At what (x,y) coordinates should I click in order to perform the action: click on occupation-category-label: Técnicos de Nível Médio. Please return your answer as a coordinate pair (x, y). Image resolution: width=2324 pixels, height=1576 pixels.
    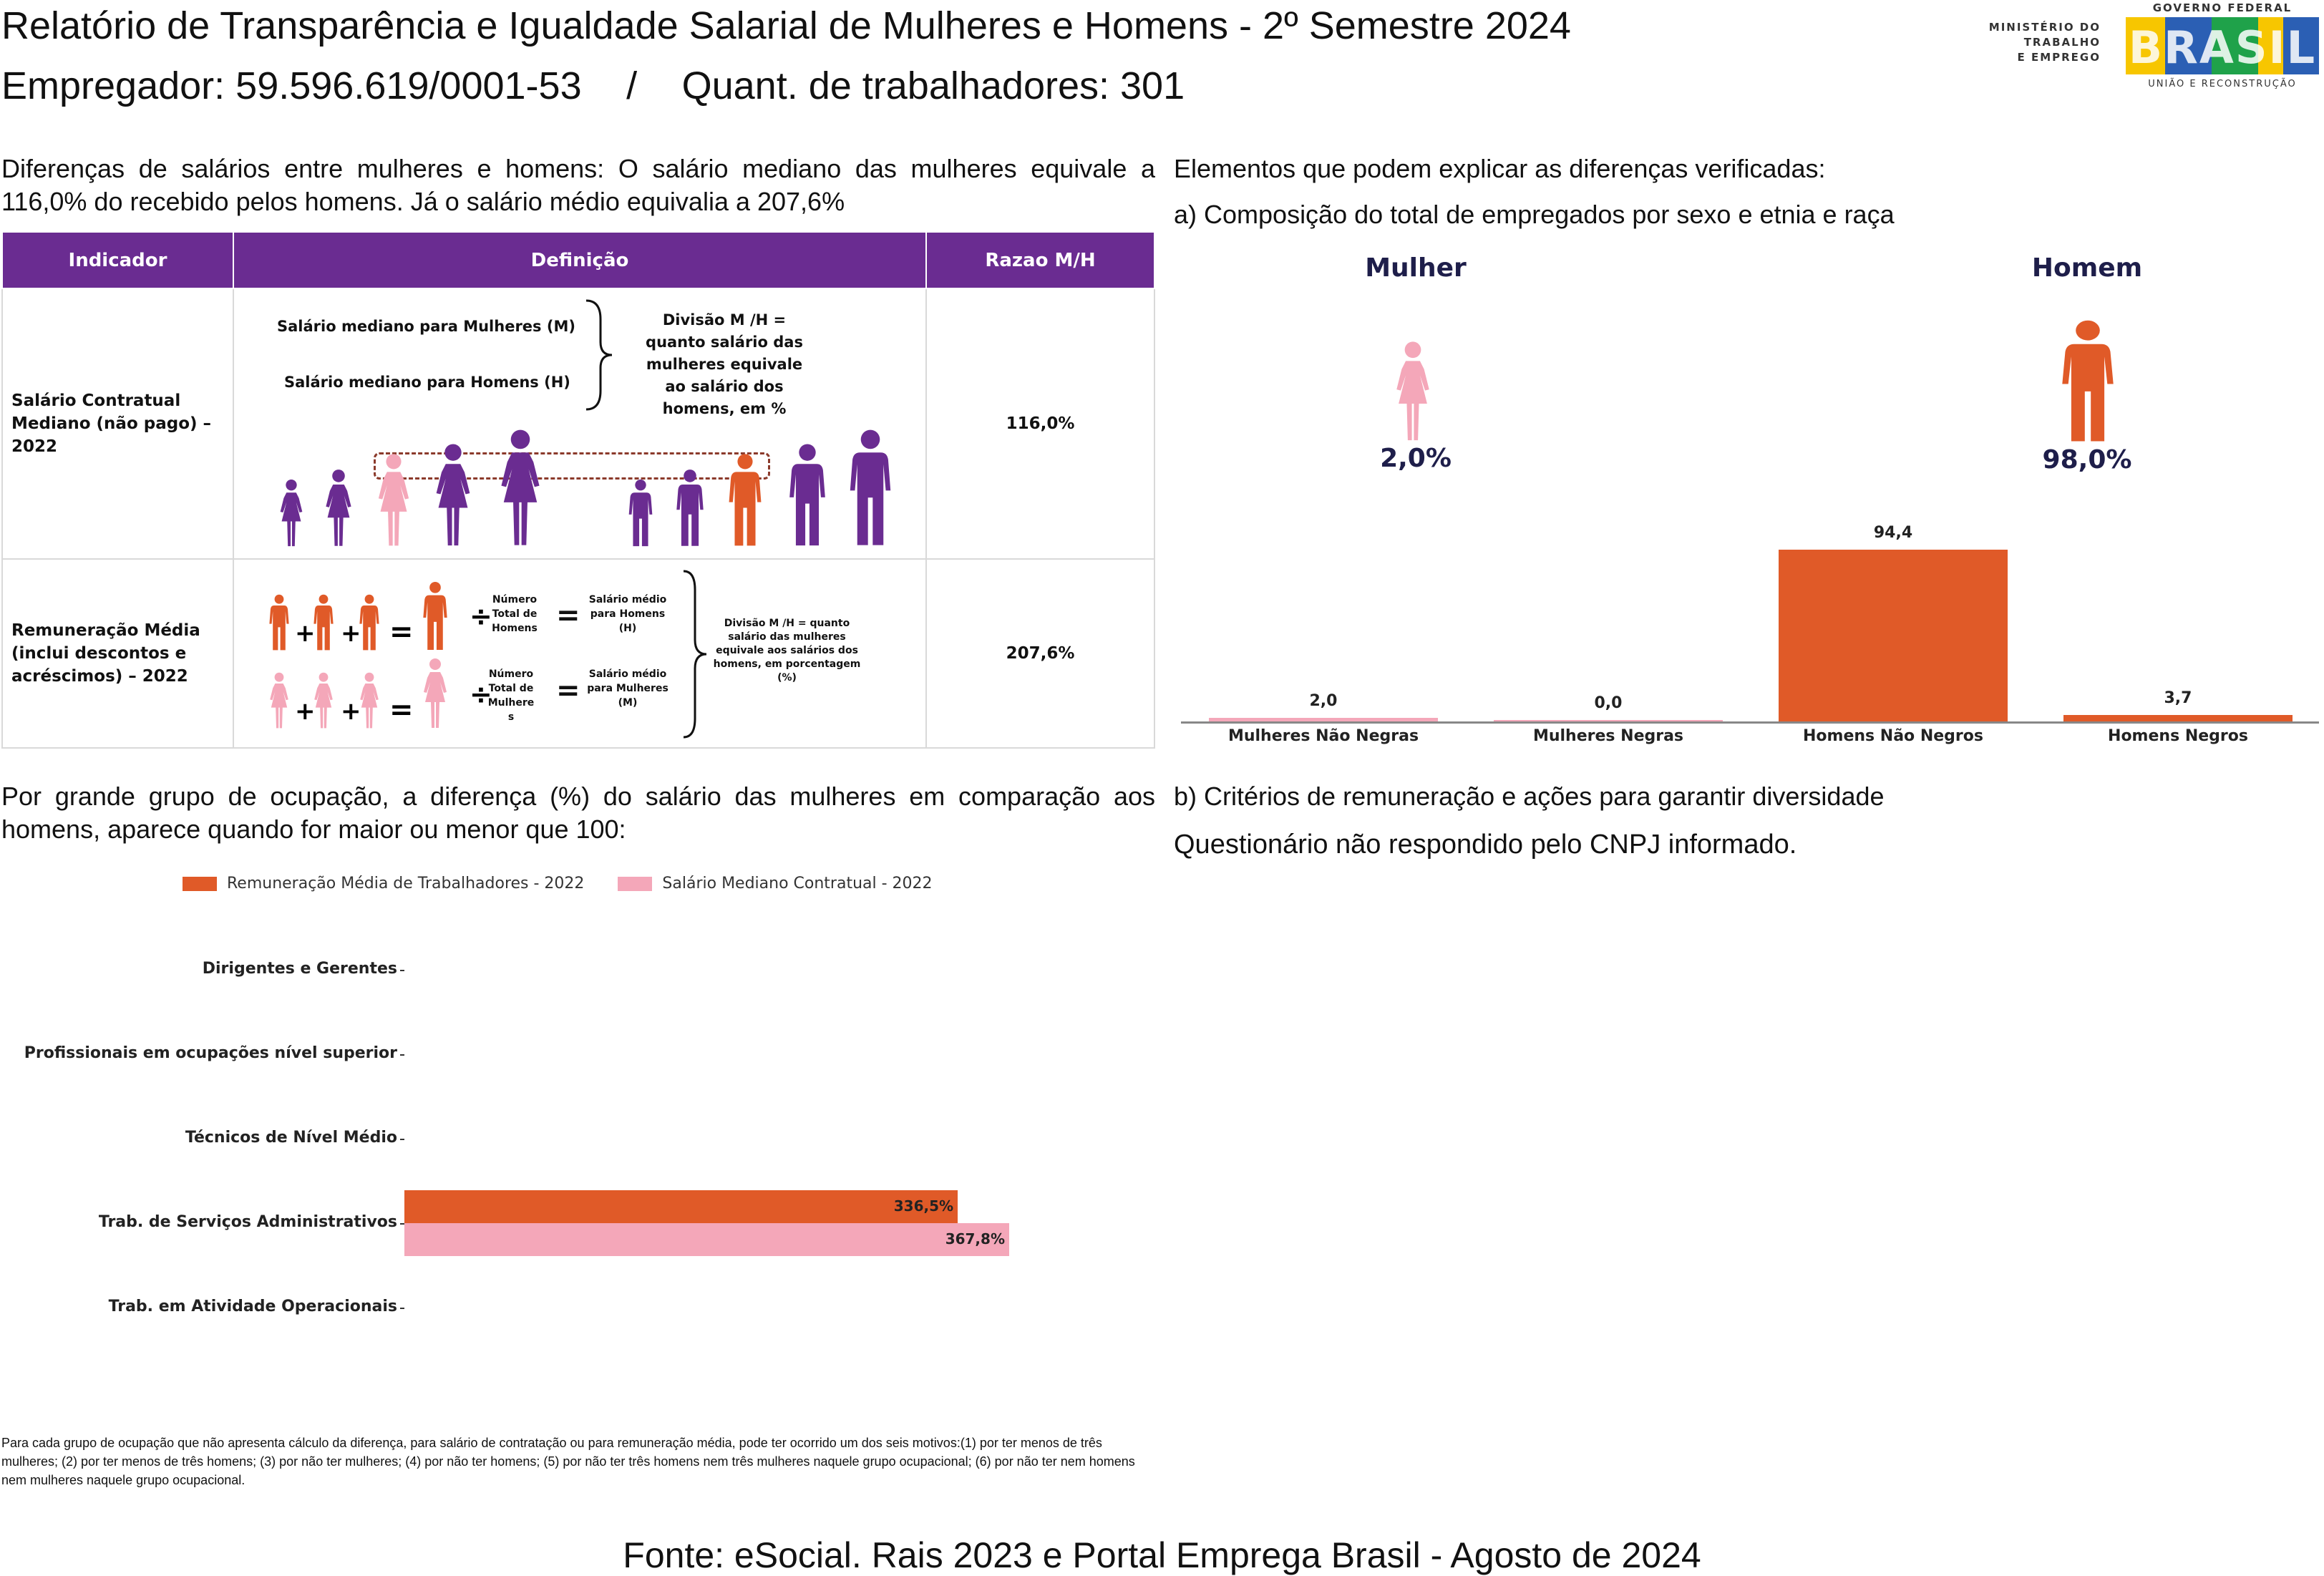
    Looking at the image, I should click on (291, 1138).